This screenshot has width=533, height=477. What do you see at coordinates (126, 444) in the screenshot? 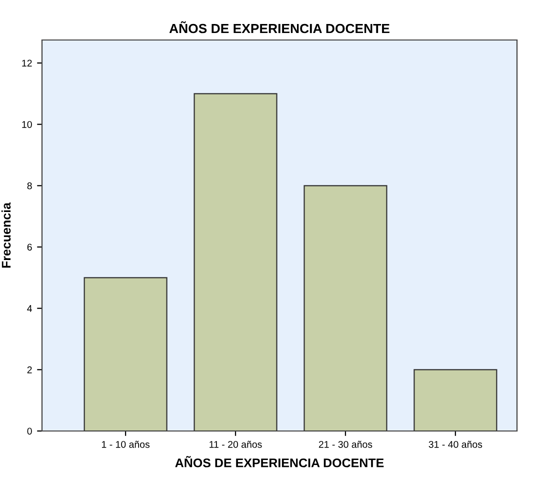
I see `x-tick-label: 1 - 10 años` at bounding box center [126, 444].